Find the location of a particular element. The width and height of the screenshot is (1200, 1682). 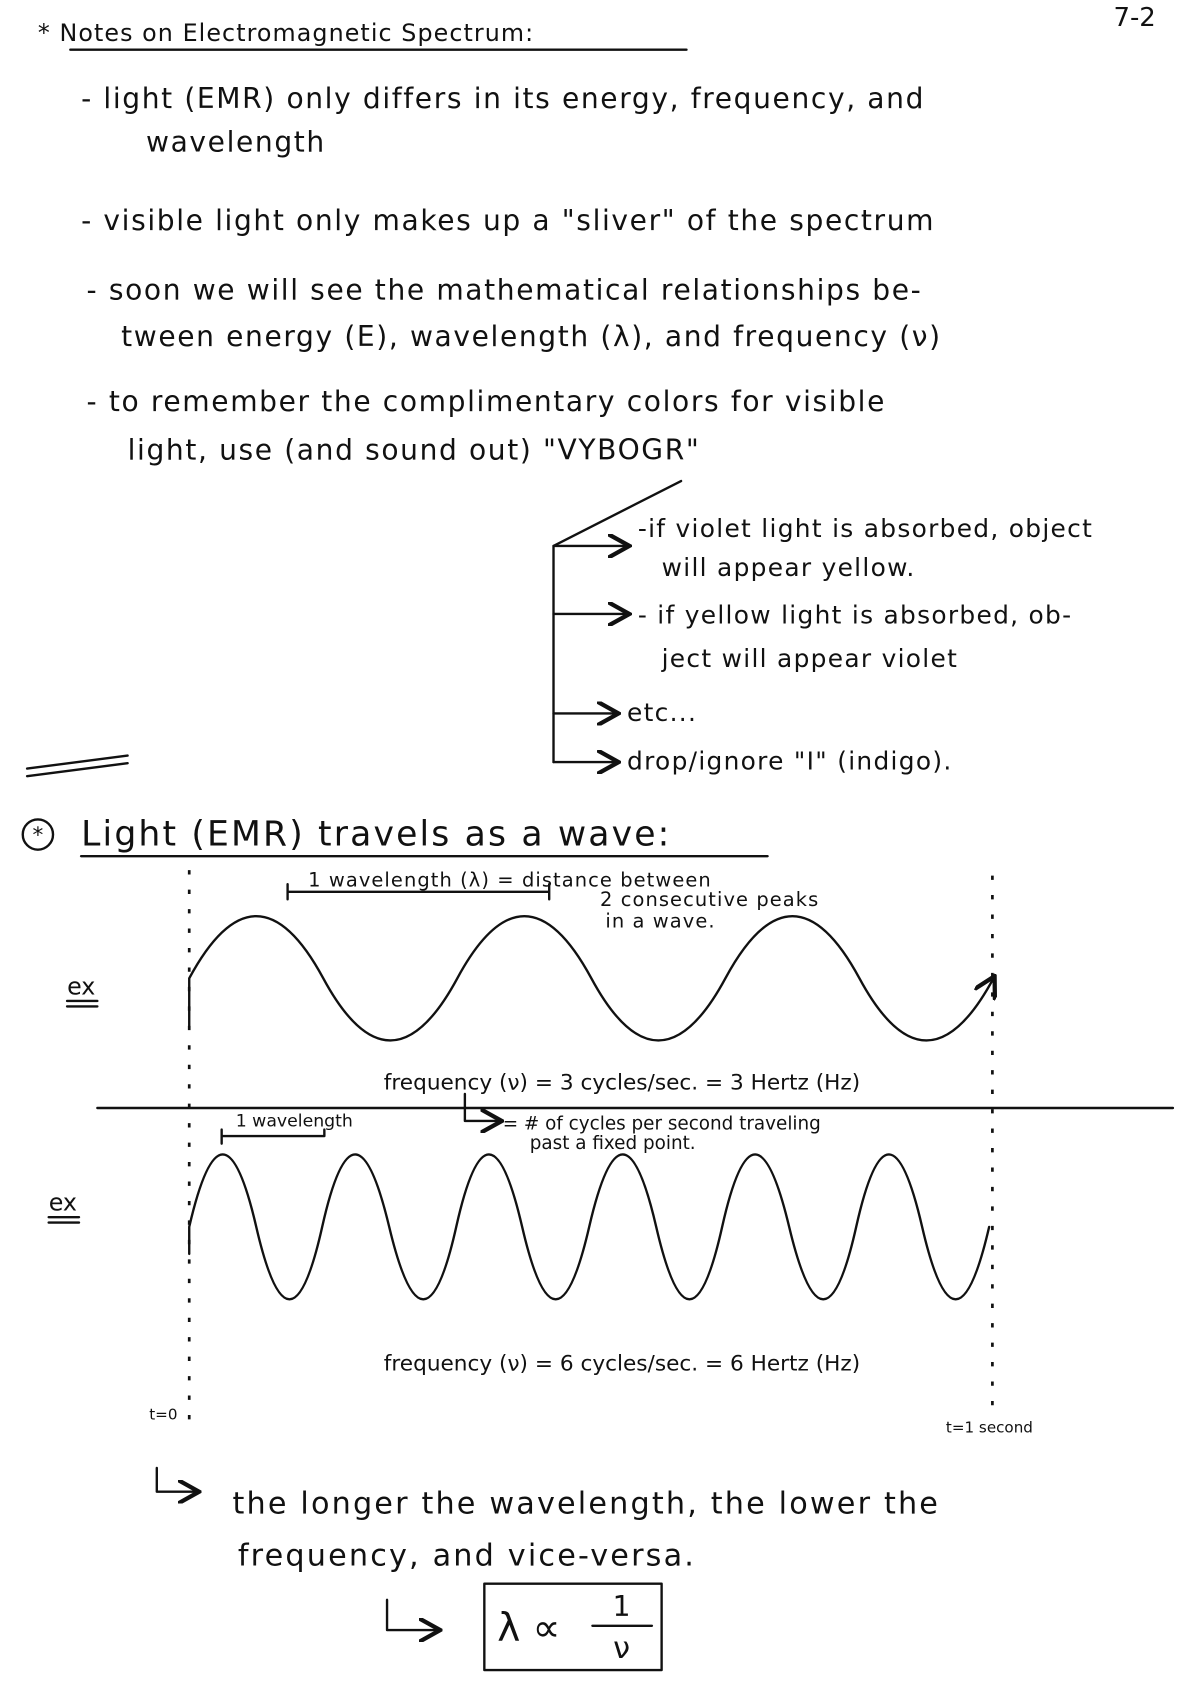

annotation-line: in a wave. is located at coordinates (660, 920).